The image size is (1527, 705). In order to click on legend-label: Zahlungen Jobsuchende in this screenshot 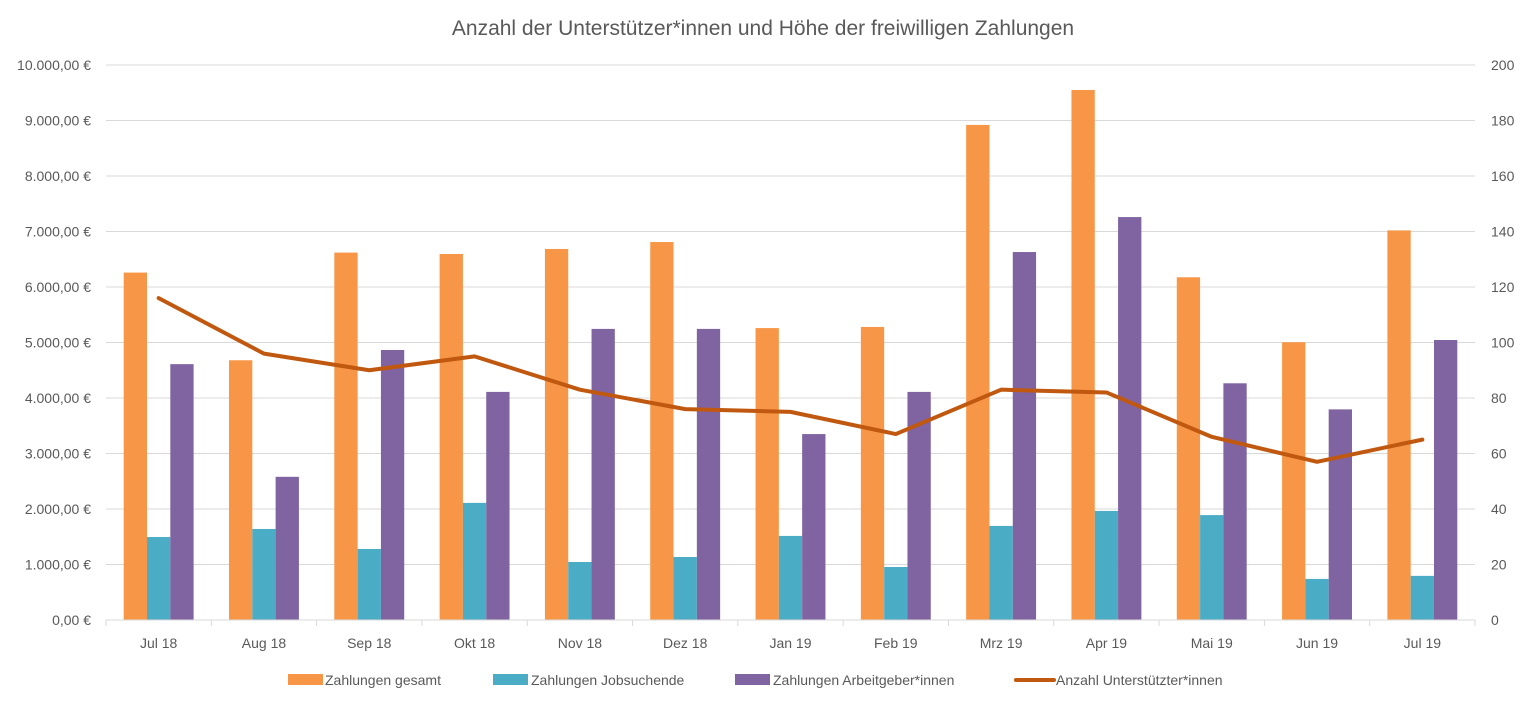, I will do `click(608, 680)`.